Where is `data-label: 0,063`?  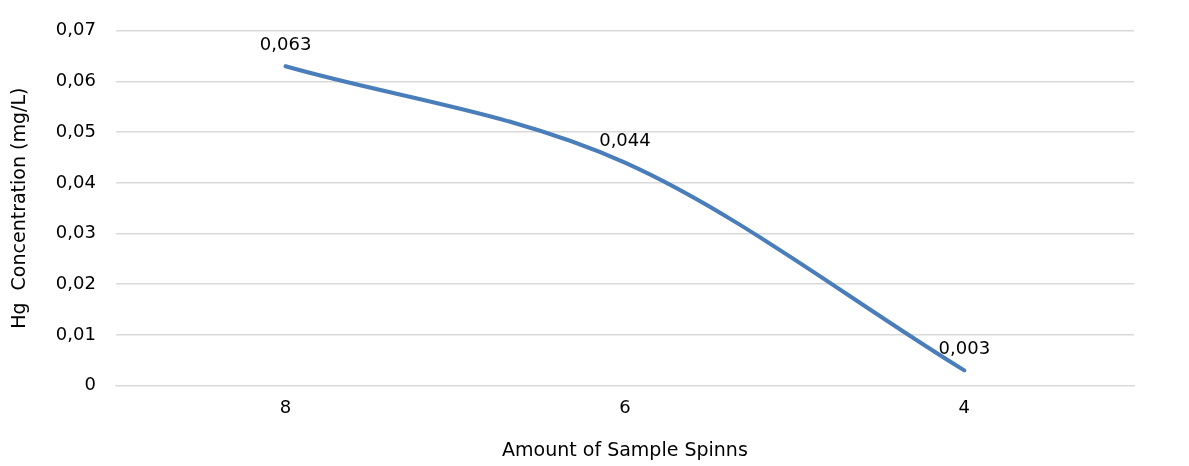
data-label: 0,063 is located at coordinates (285, 43).